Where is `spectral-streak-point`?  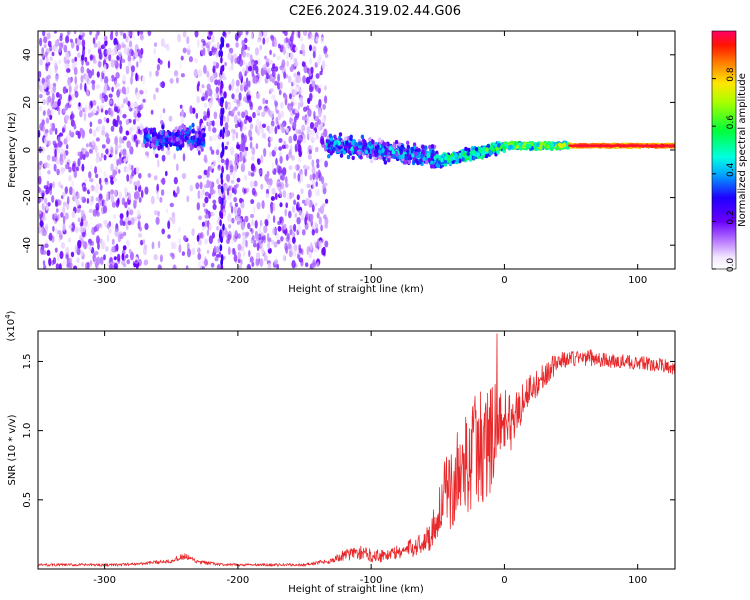 spectral-streak-point is located at coordinates (221, 134).